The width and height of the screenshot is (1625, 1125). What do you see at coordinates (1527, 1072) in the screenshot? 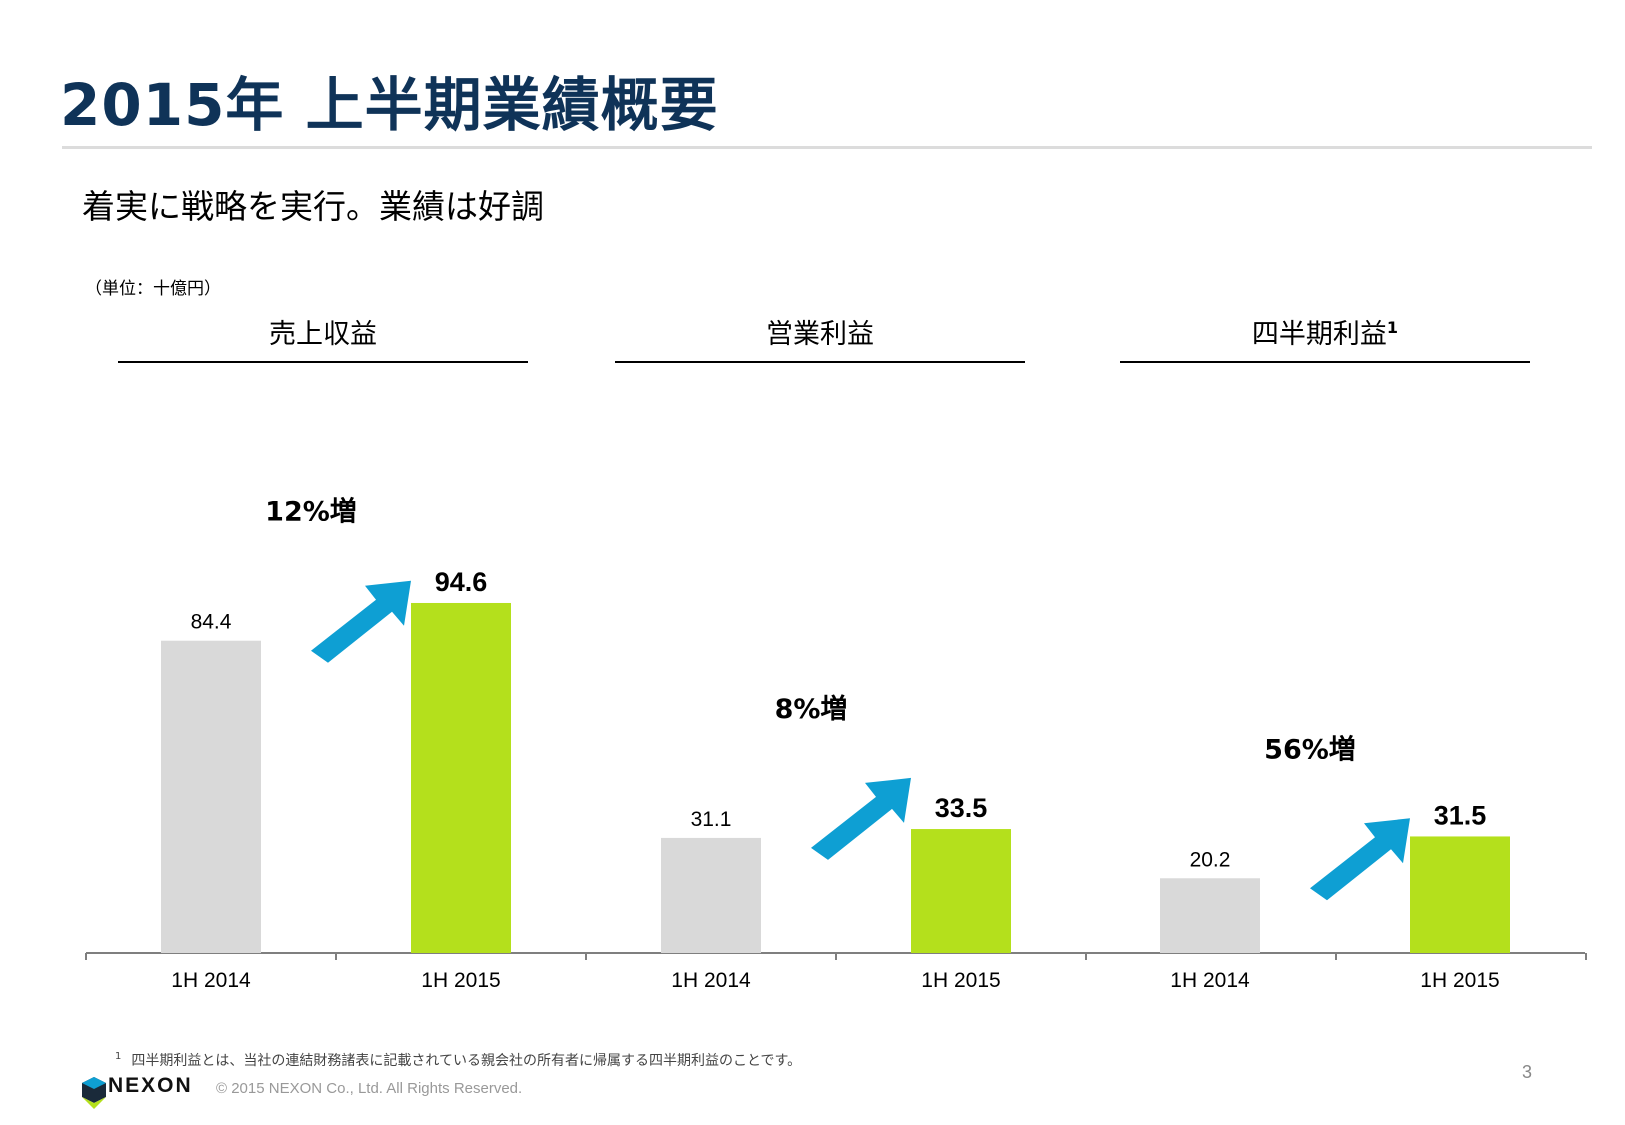
I see `page-number: 3` at bounding box center [1527, 1072].